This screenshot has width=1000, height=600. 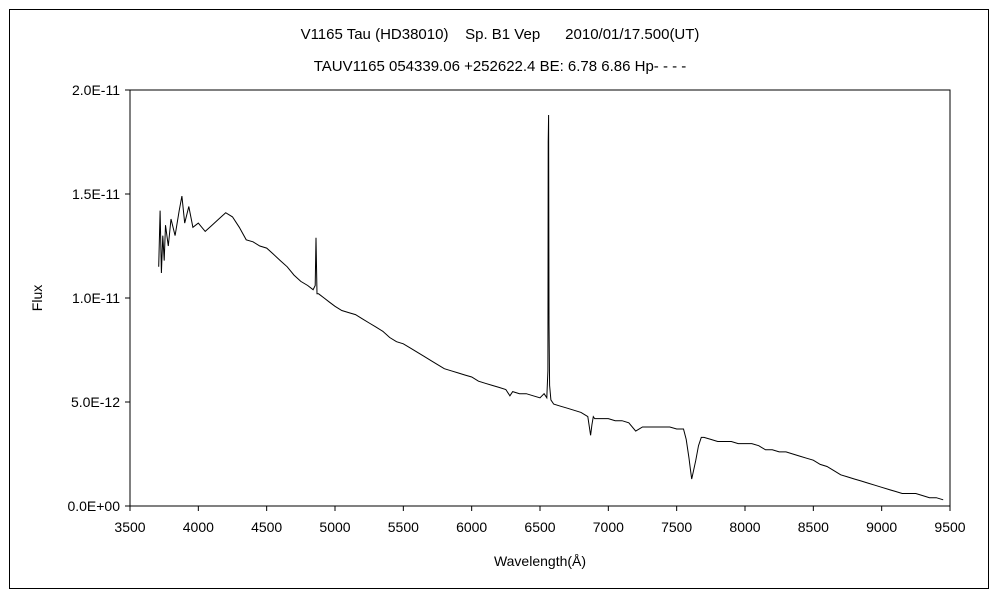 I want to click on x-tick-label: 6000, so click(x=471, y=527).